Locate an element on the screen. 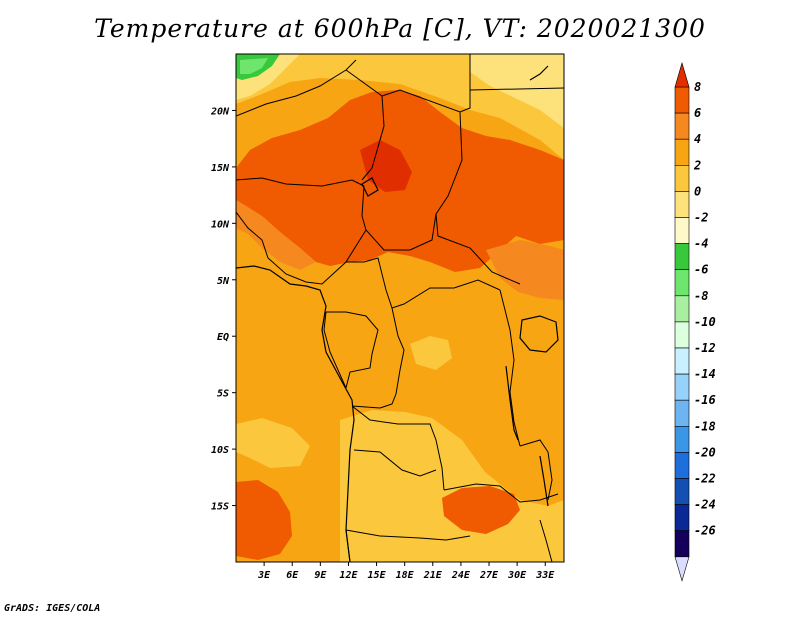 The width and height of the screenshot is (800, 618). field-north-light is located at coordinates (400, 107).